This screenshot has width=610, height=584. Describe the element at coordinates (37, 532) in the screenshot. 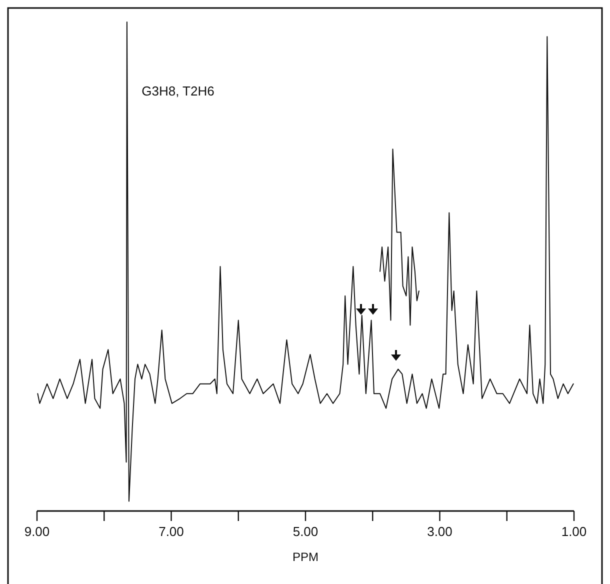

I see `x-tick-label: 9.00` at that location.